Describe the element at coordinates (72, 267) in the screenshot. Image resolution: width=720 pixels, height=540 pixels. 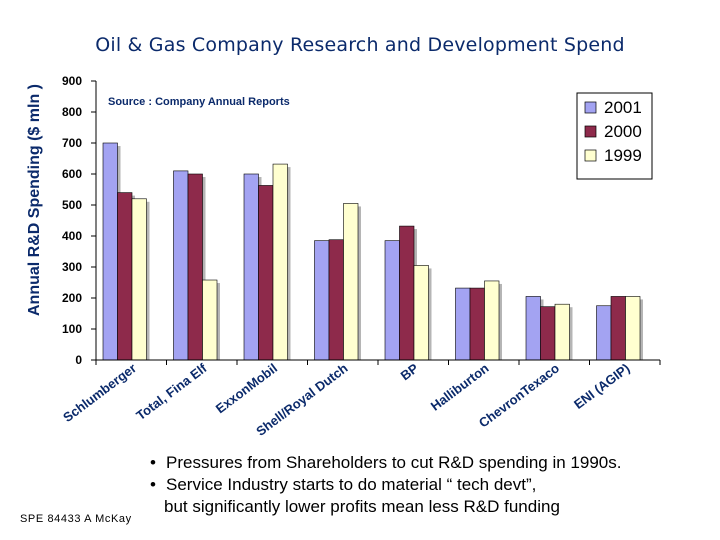
I see `y-tick-label: 300` at that location.